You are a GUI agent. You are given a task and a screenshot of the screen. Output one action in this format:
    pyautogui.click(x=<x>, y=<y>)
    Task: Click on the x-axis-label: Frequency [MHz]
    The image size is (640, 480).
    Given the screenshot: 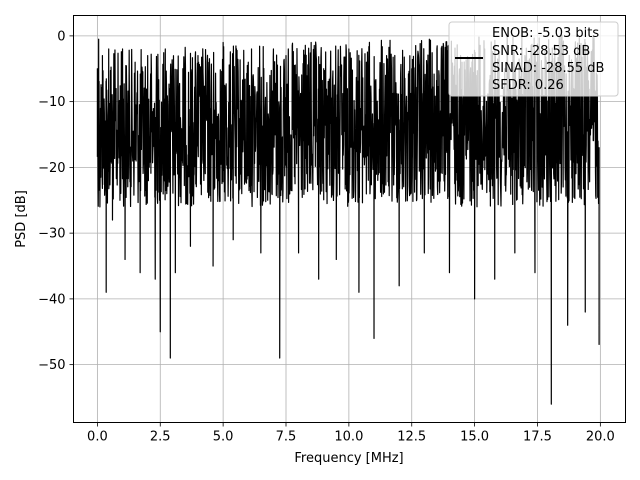 What is the action you would take?
    pyautogui.click(x=348, y=458)
    